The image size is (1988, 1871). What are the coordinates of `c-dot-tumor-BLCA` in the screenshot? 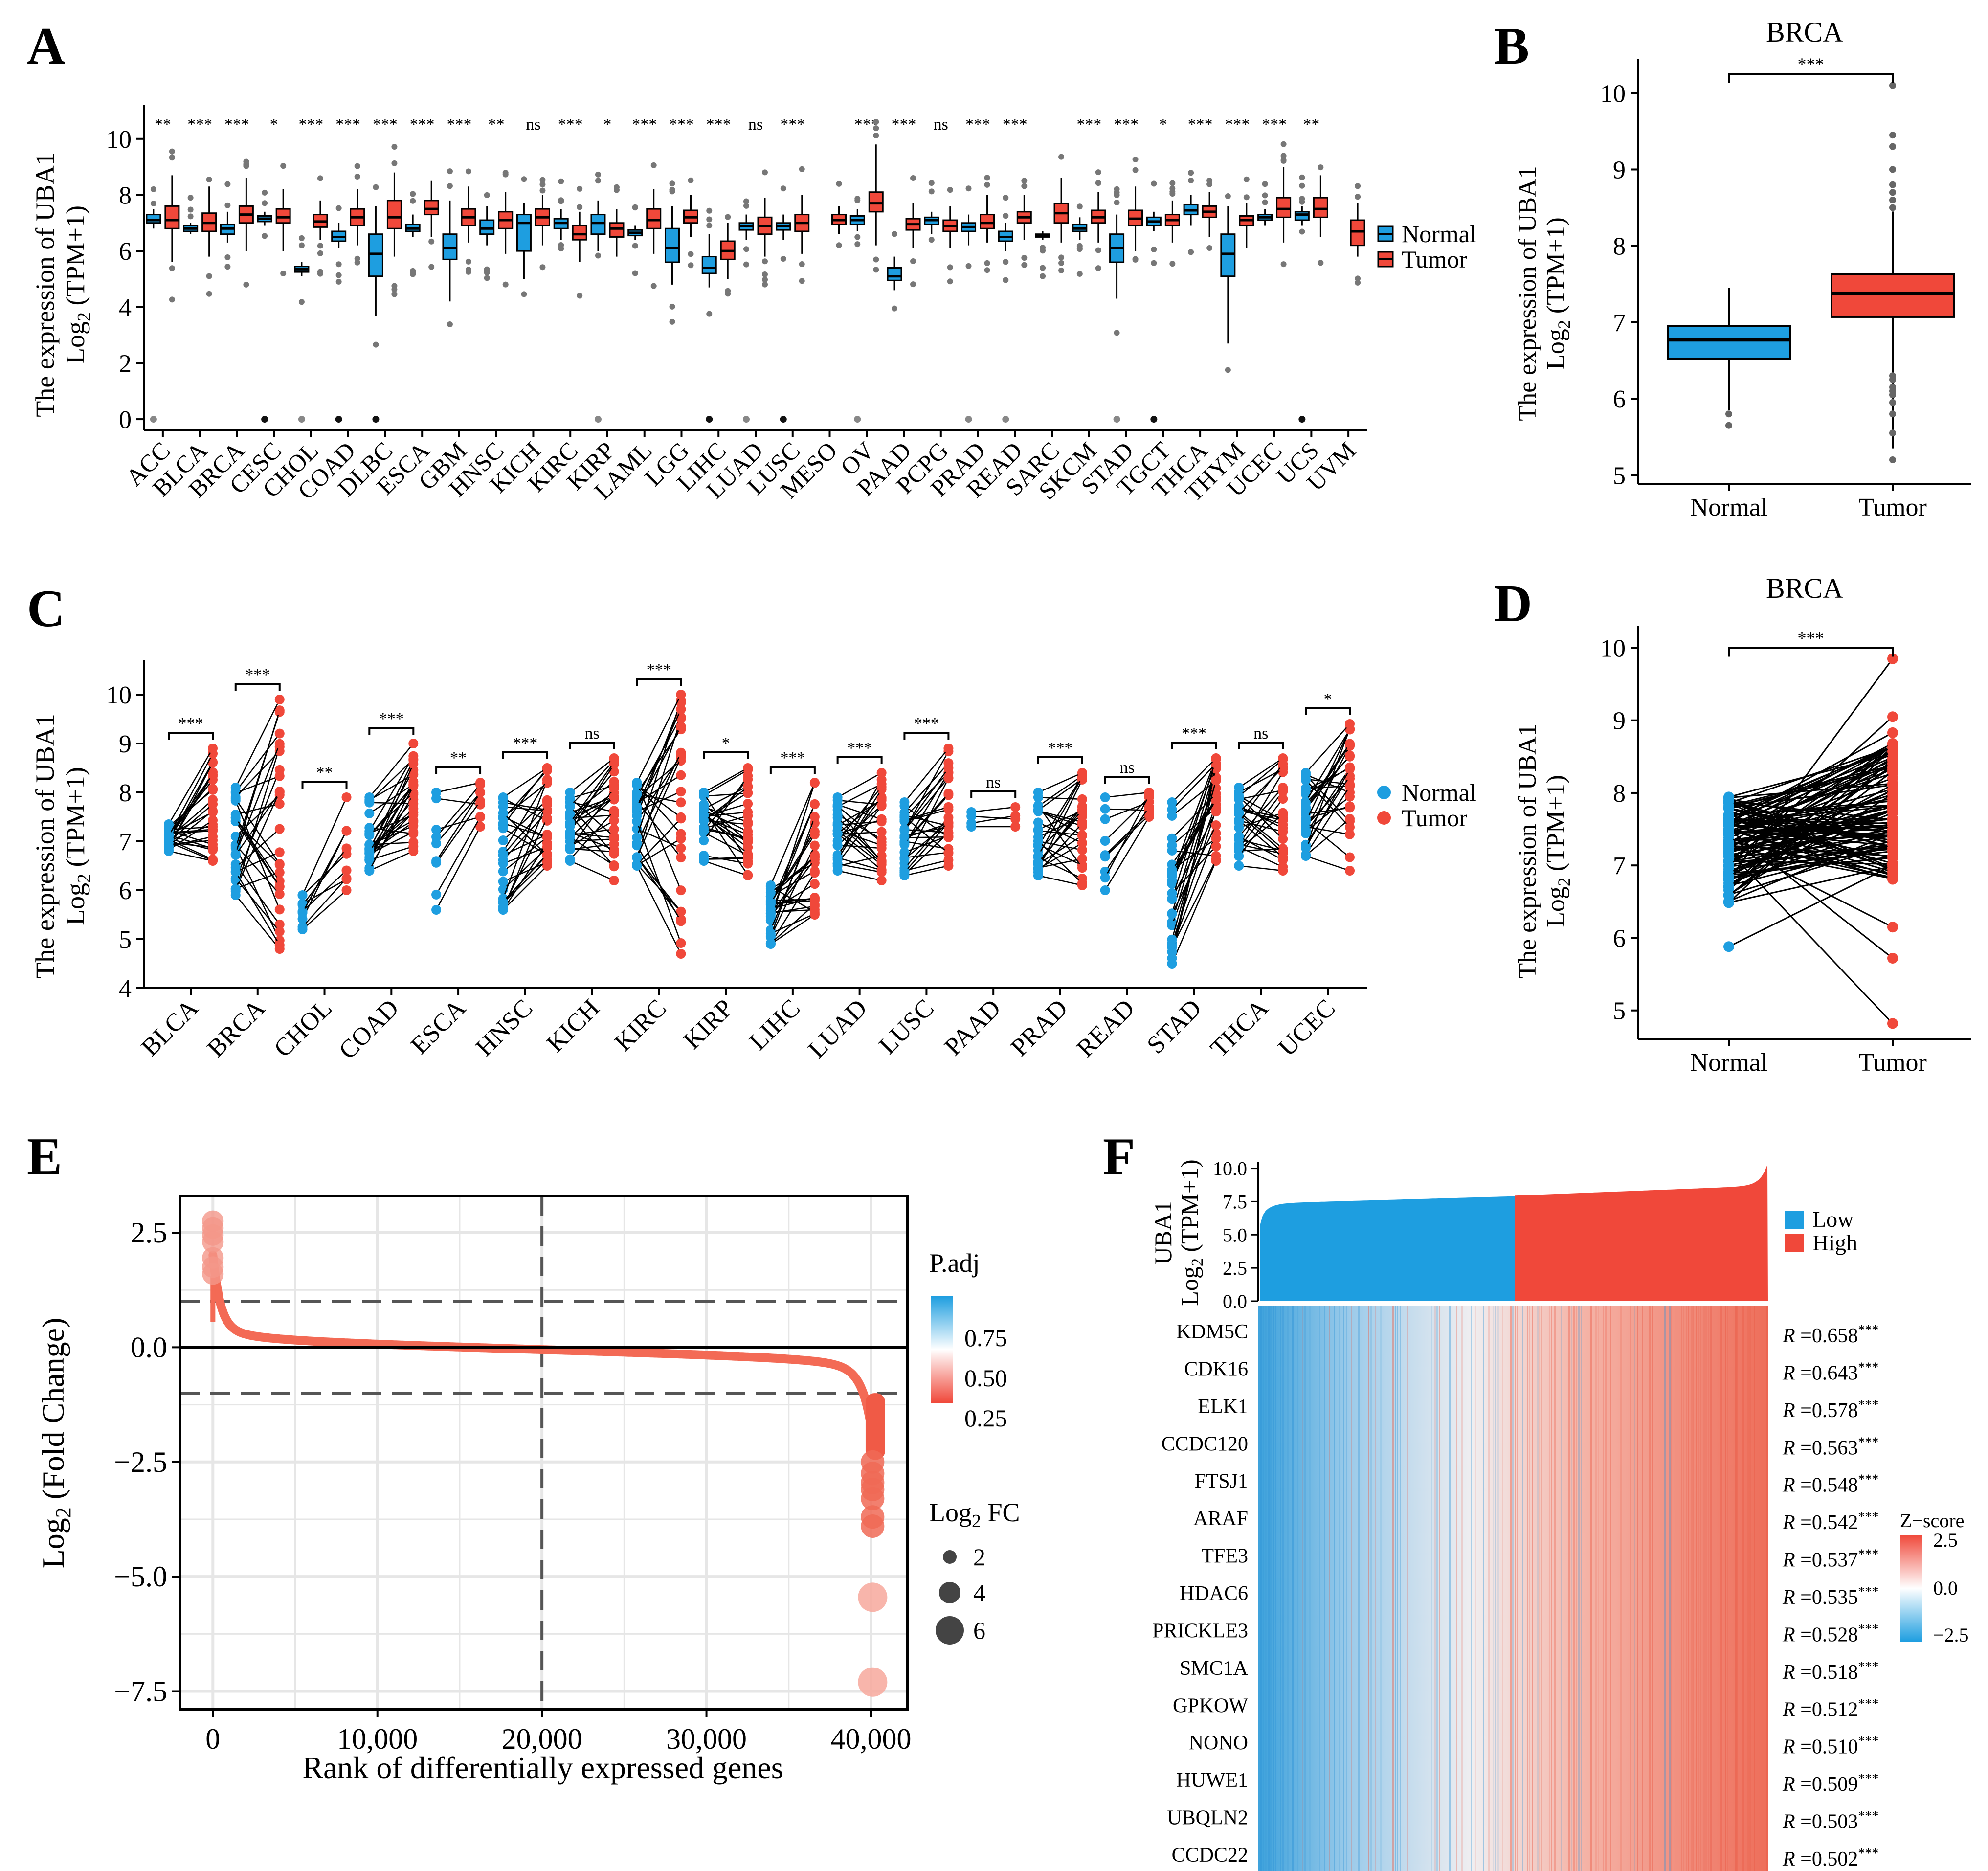 It's located at (213, 820).